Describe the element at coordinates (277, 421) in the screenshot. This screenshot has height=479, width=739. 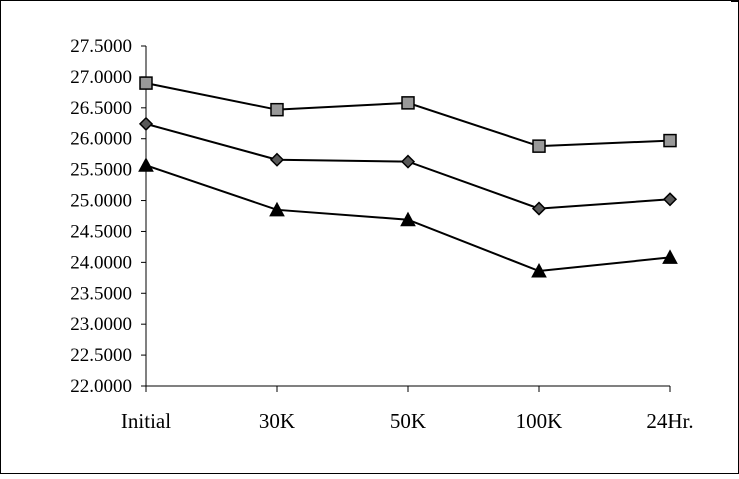
I see `x-tick-label: 30K` at that location.